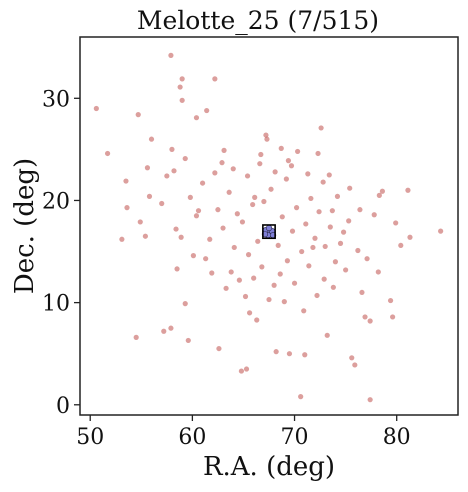  I want to click on chart-title: Melotte_25 (7/515), so click(258, 20).